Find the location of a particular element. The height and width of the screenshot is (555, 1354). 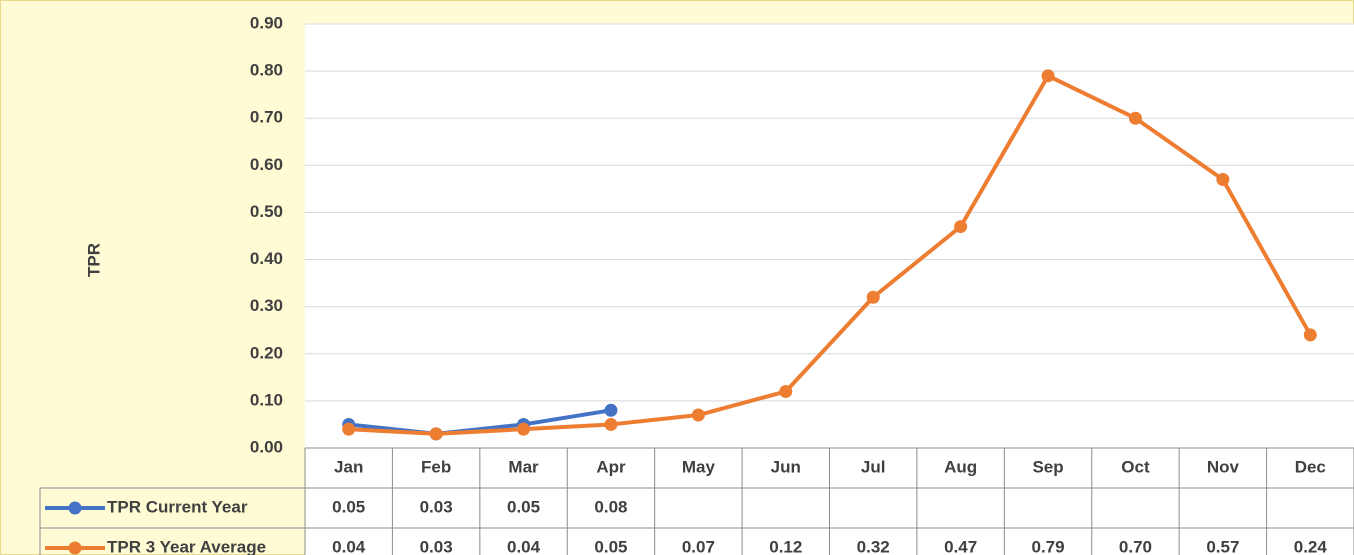

table-value: 0.47 is located at coordinates (960, 546).